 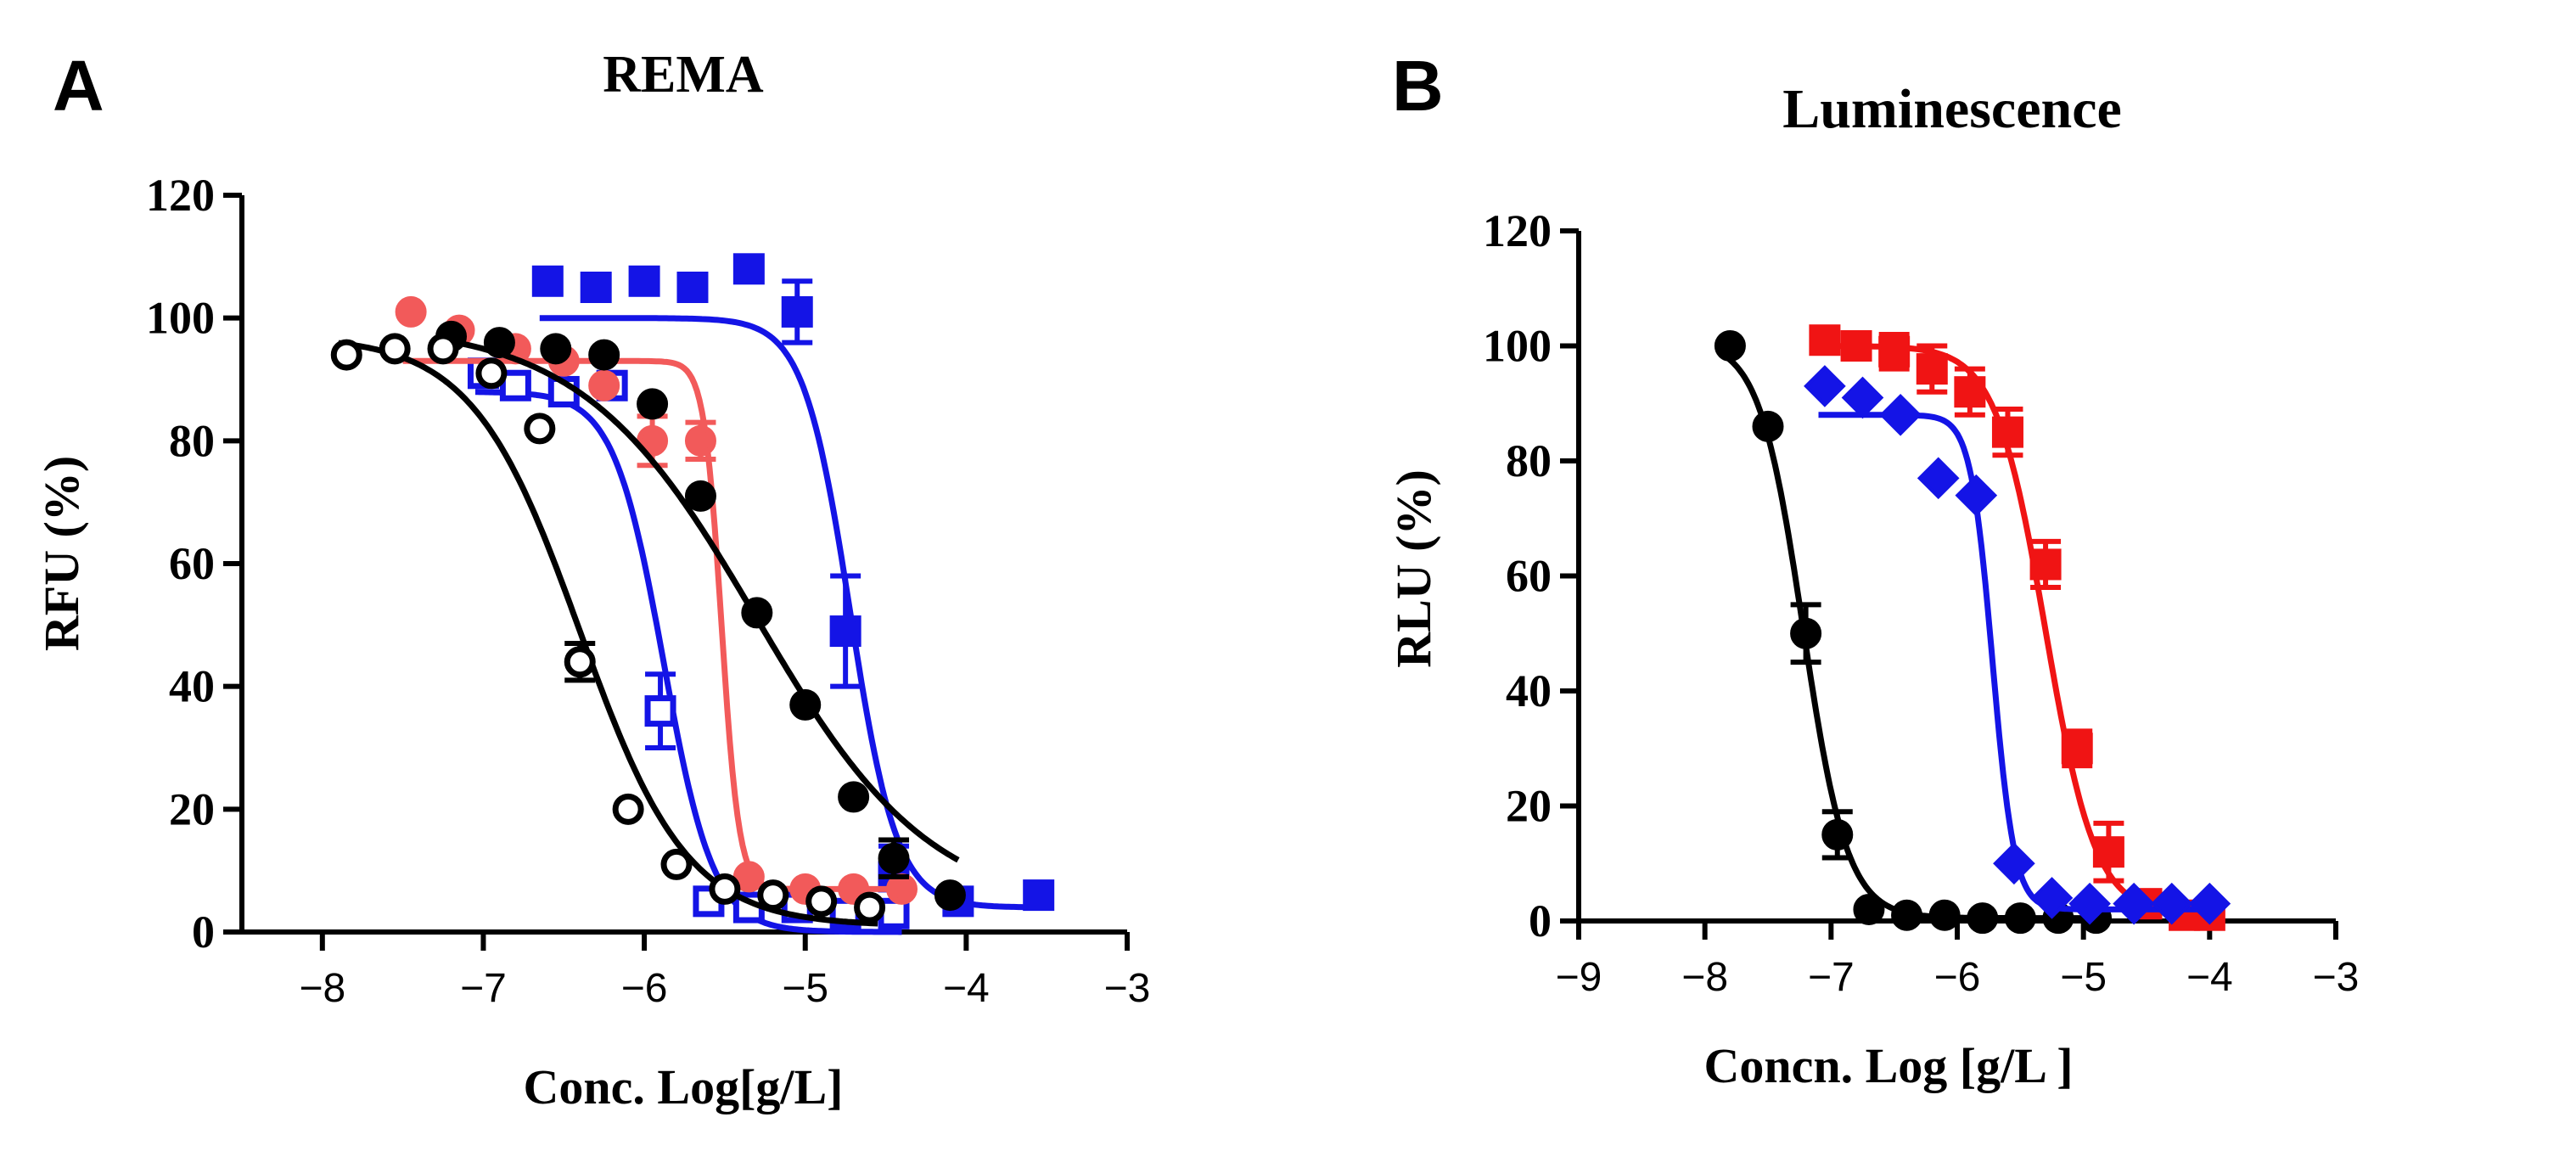 I want to click on x-tick-label: −3, so click(x=2336, y=977).